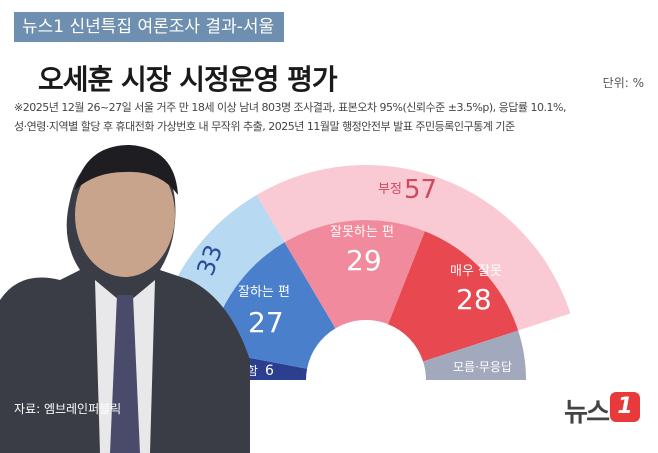 This screenshot has width=658, height=453. What do you see at coordinates (482, 367) in the screenshot?
I see `label-dk-name: 모름·무응답` at bounding box center [482, 367].